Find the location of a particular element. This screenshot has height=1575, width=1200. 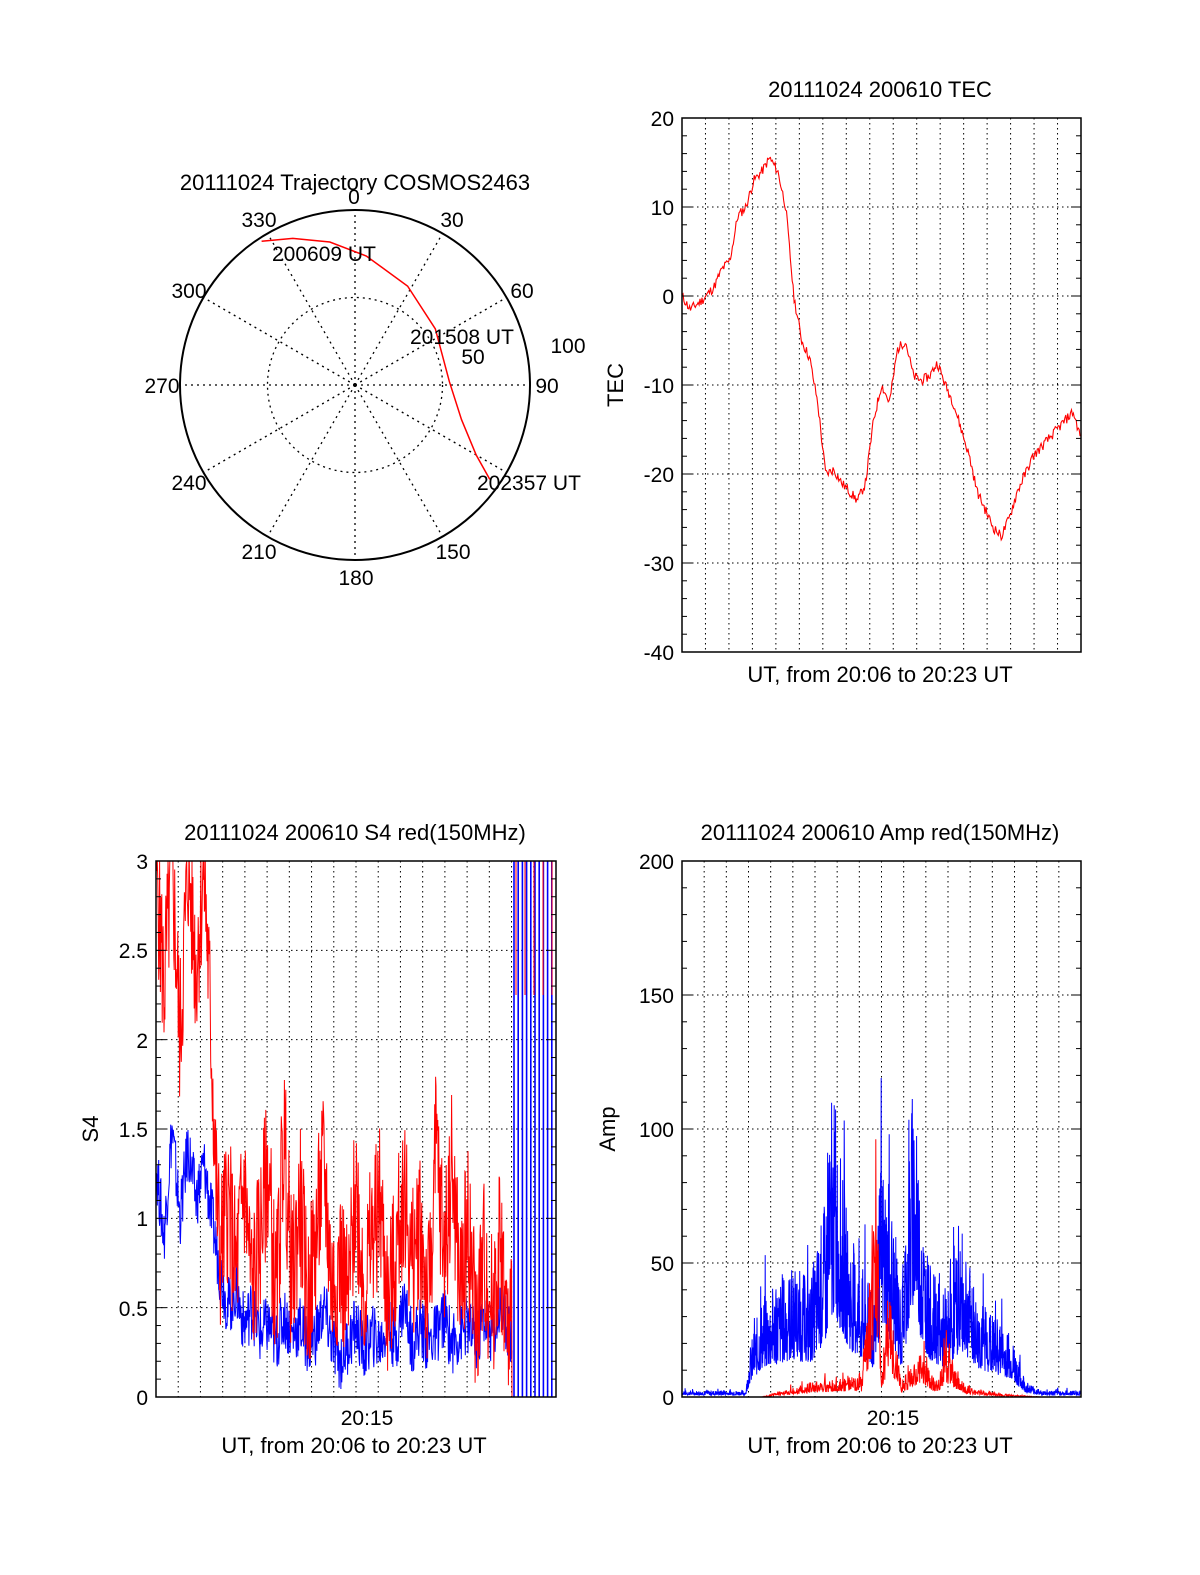

tec-ytick-0: 0 is located at coordinates (668, 297).